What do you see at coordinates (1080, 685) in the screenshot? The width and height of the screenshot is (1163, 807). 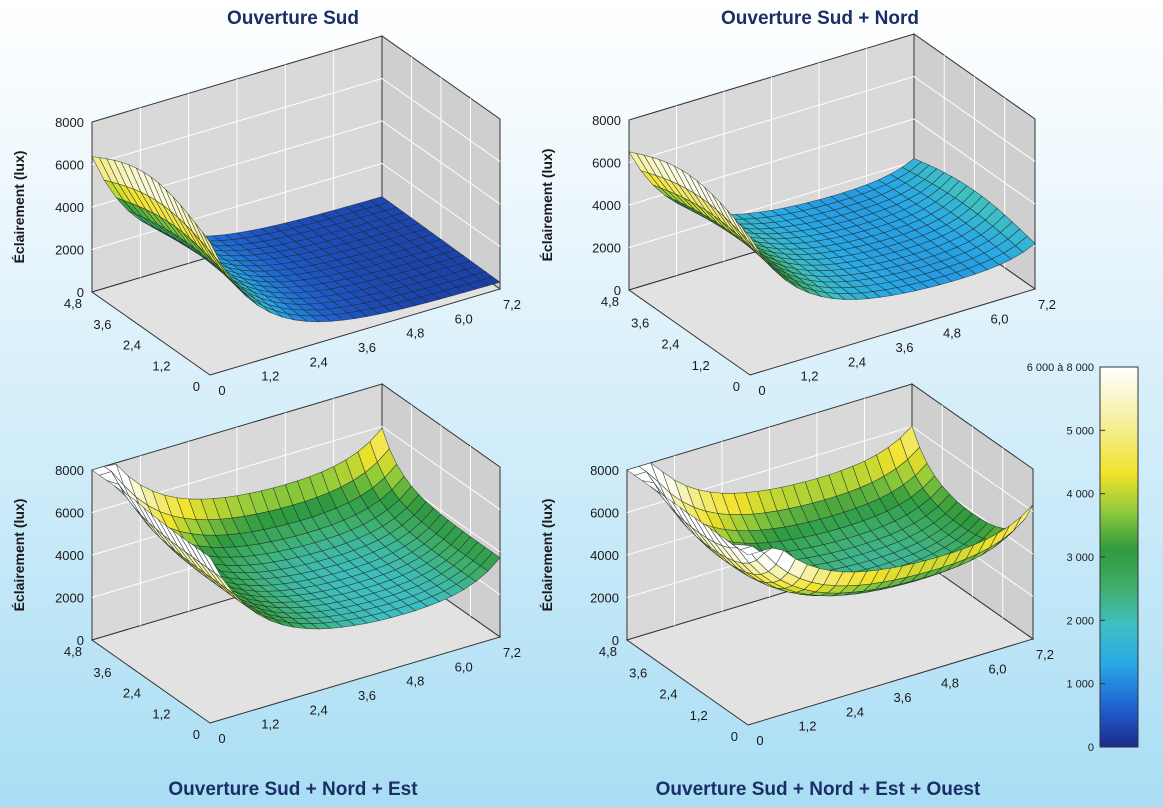 I see `colorbar-tick-label: 1 000` at bounding box center [1080, 685].